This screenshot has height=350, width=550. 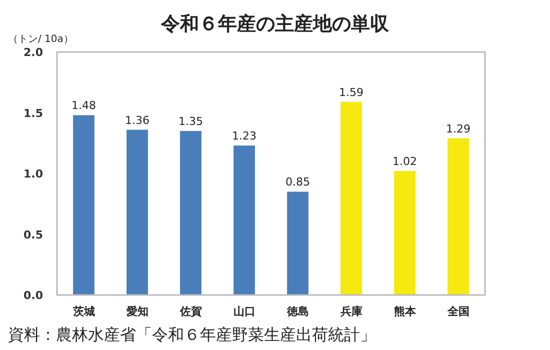 What do you see at coordinates (34, 295) in the screenshot?
I see `y-tick-label: 0.0` at bounding box center [34, 295].